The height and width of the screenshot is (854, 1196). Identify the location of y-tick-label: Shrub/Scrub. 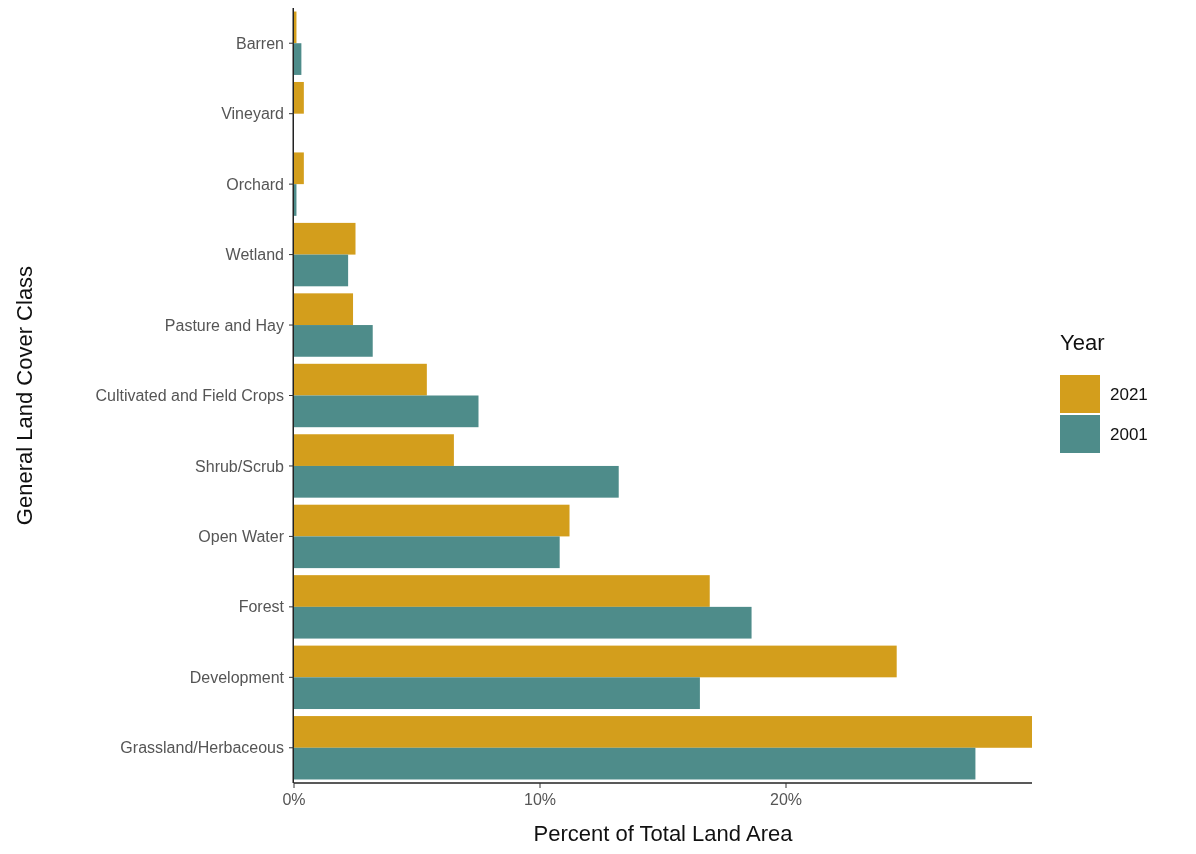
(240, 466).